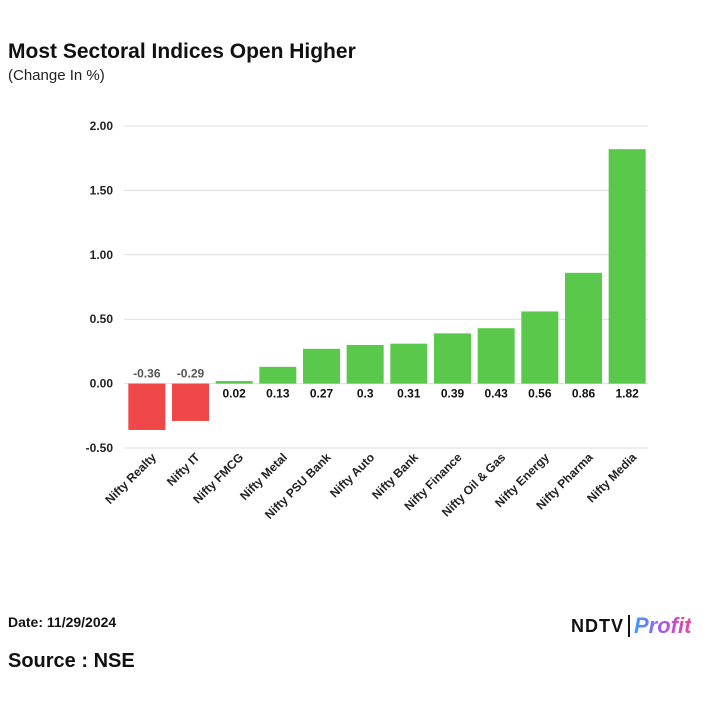 Image resolution: width=720 pixels, height=720 pixels. I want to click on chart-title: Most Sectoral Indices Open Higher, so click(182, 51).